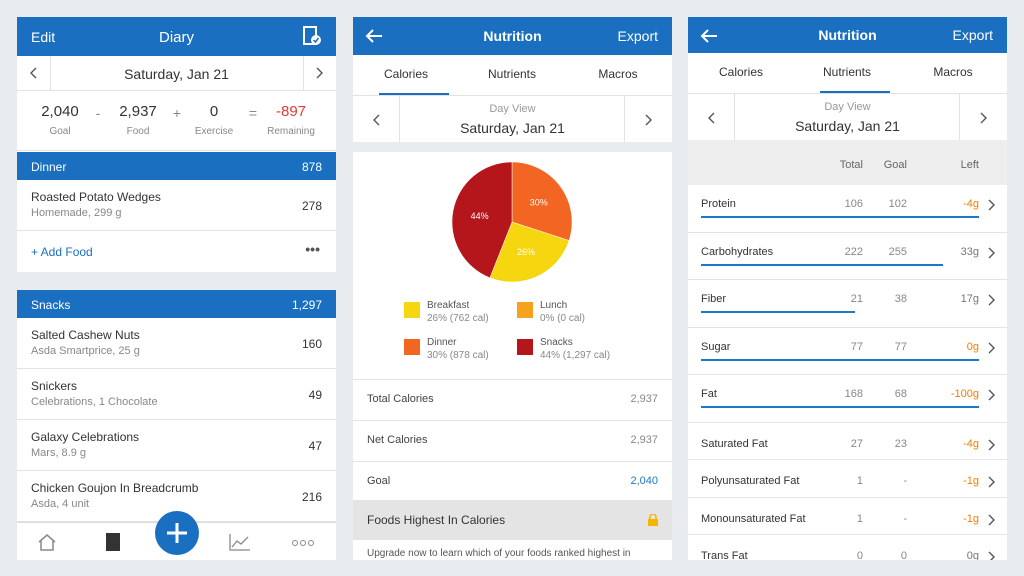  I want to click on home-tab, so click(47, 542).